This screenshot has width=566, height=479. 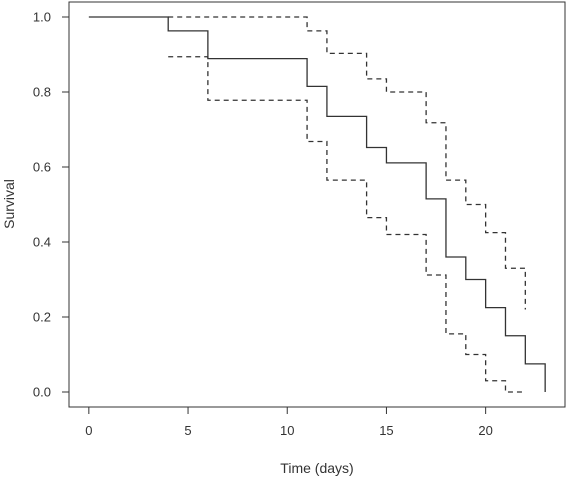 What do you see at coordinates (51, 205) in the screenshot?
I see `y-axis: 0.0 0.2 0.4 0.6 0.8 1.0` at bounding box center [51, 205].